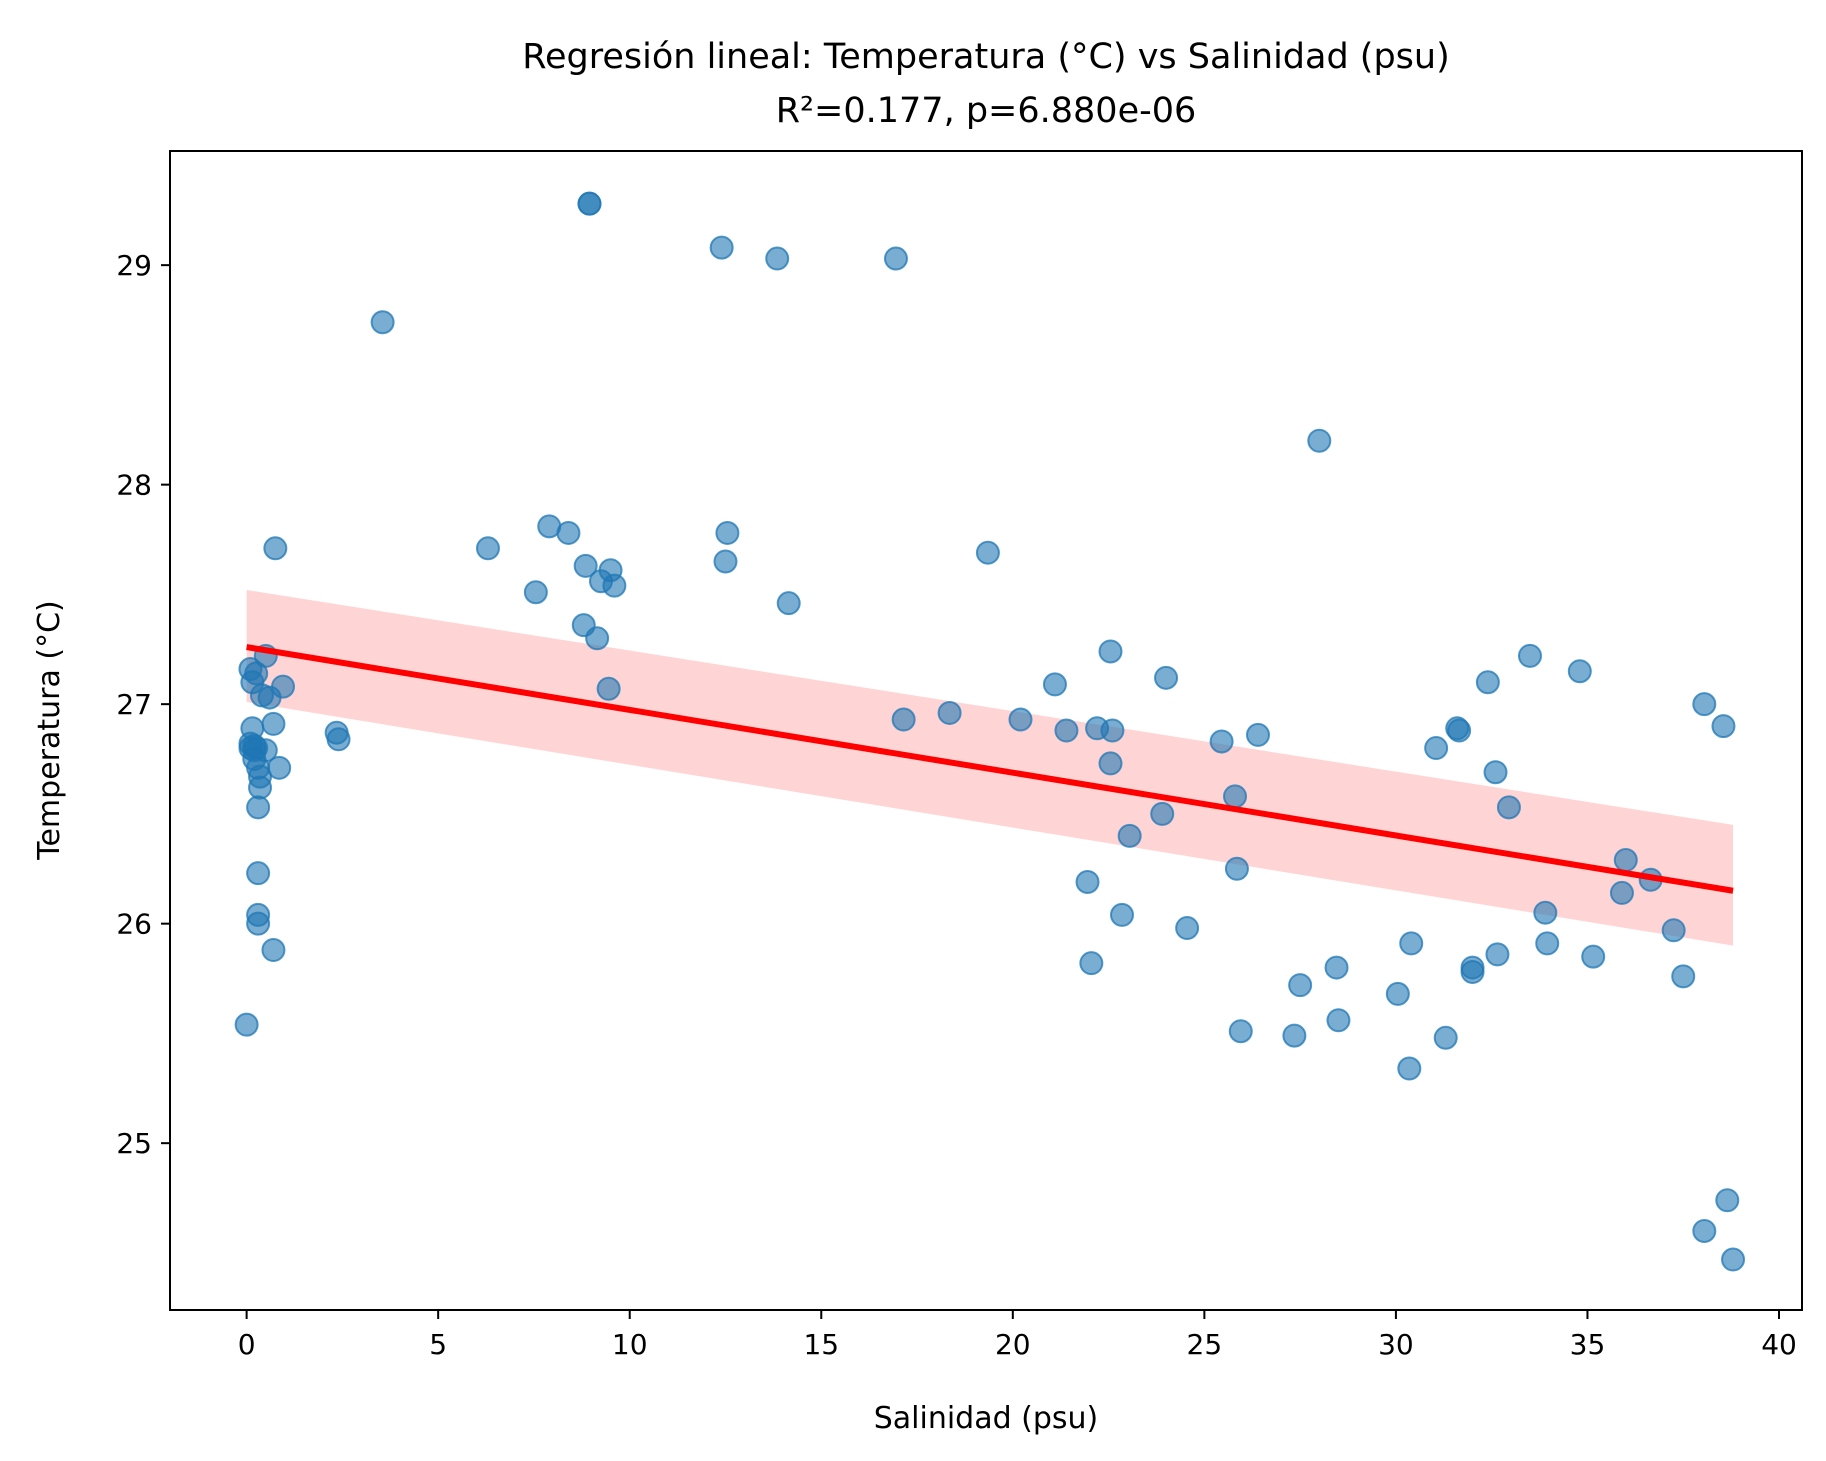  I want to click on regression-line-layer, so click(990, 769).